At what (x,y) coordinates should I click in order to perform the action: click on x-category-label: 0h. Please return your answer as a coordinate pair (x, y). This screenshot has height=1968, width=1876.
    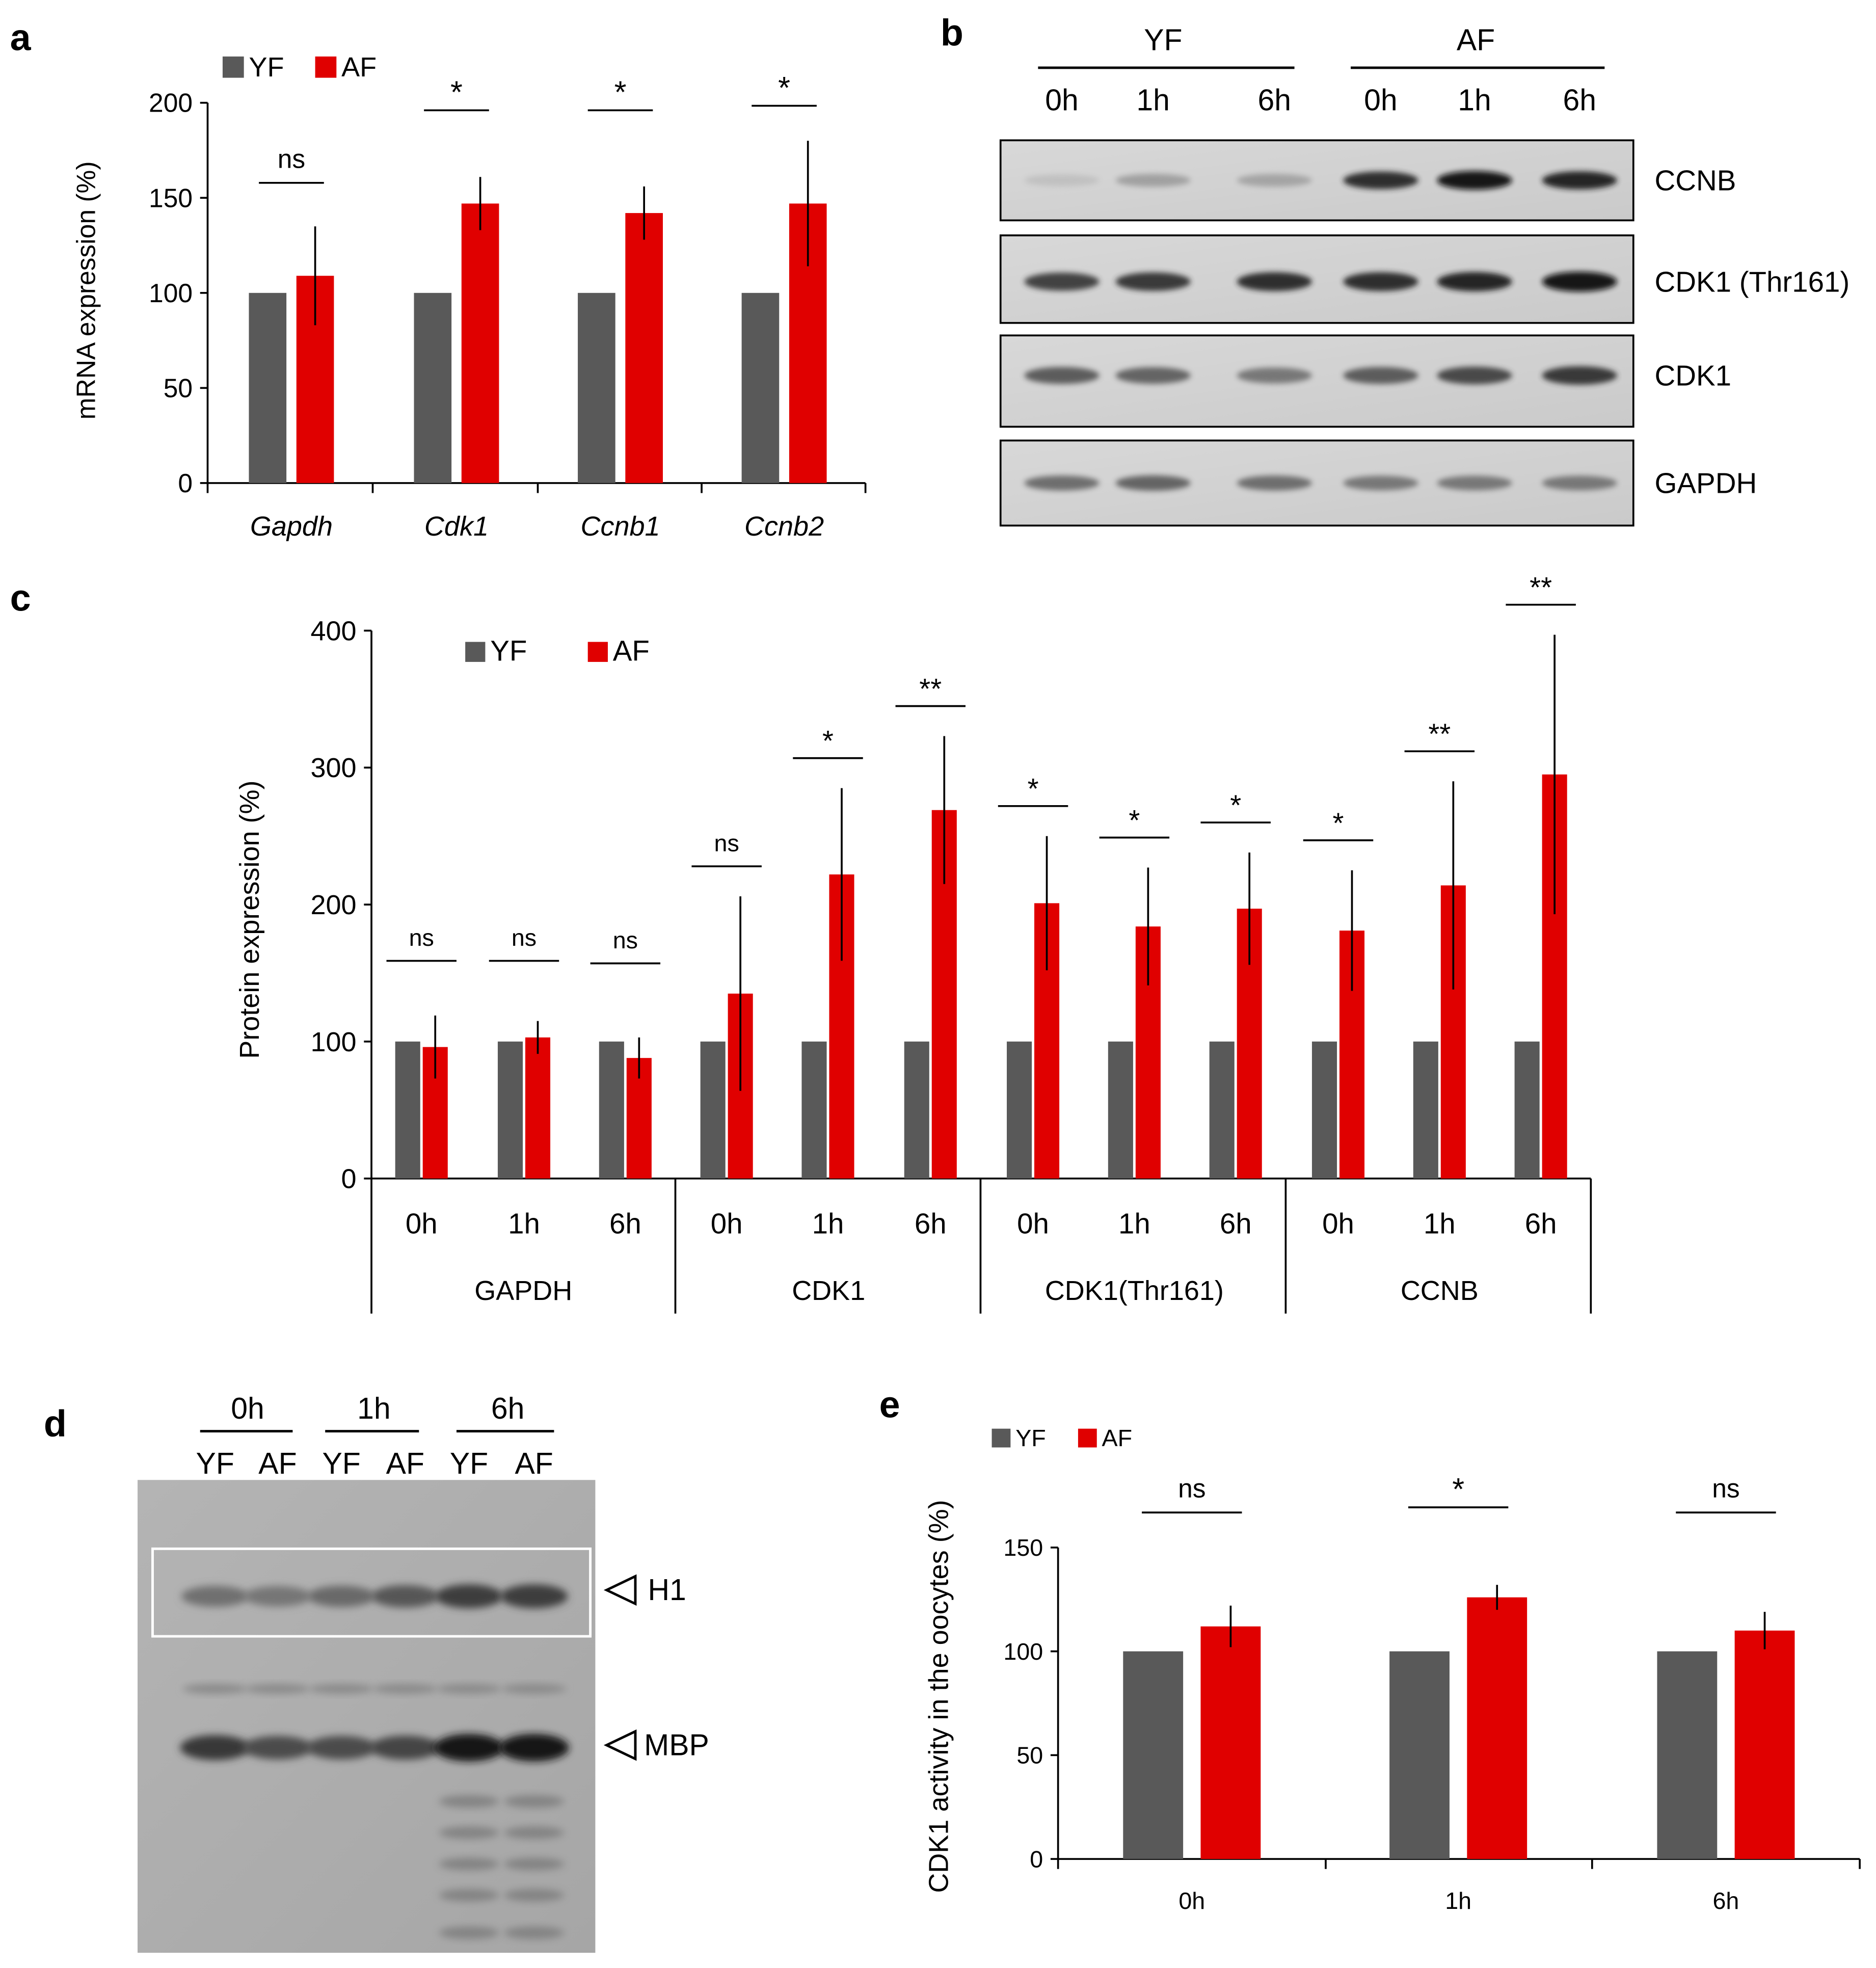
    Looking at the image, I should click on (1192, 1900).